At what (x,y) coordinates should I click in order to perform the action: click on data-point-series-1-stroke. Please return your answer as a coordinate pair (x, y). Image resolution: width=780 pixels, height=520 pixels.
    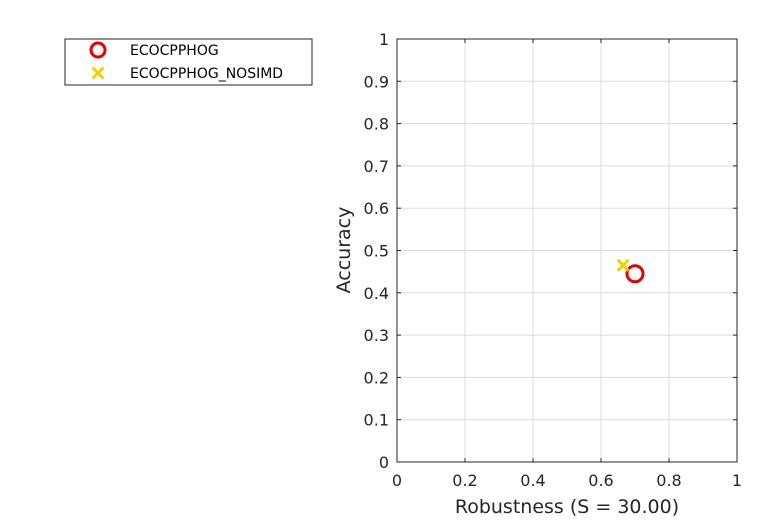
    Looking at the image, I should click on (623, 265).